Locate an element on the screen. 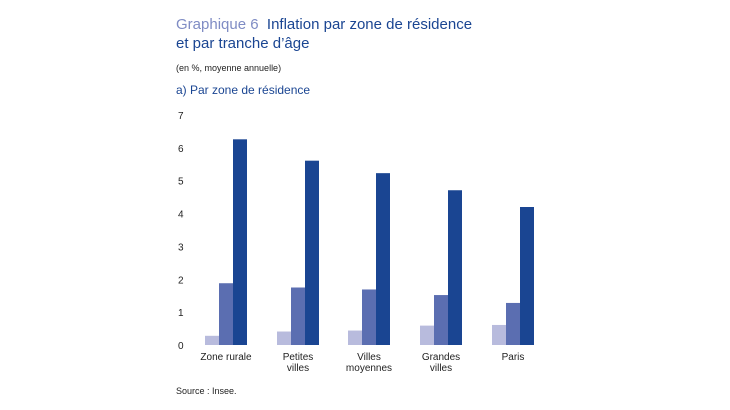 Image resolution: width=730 pixels, height=410 pixels. figure-number: Graphique 6 is located at coordinates (217, 24).